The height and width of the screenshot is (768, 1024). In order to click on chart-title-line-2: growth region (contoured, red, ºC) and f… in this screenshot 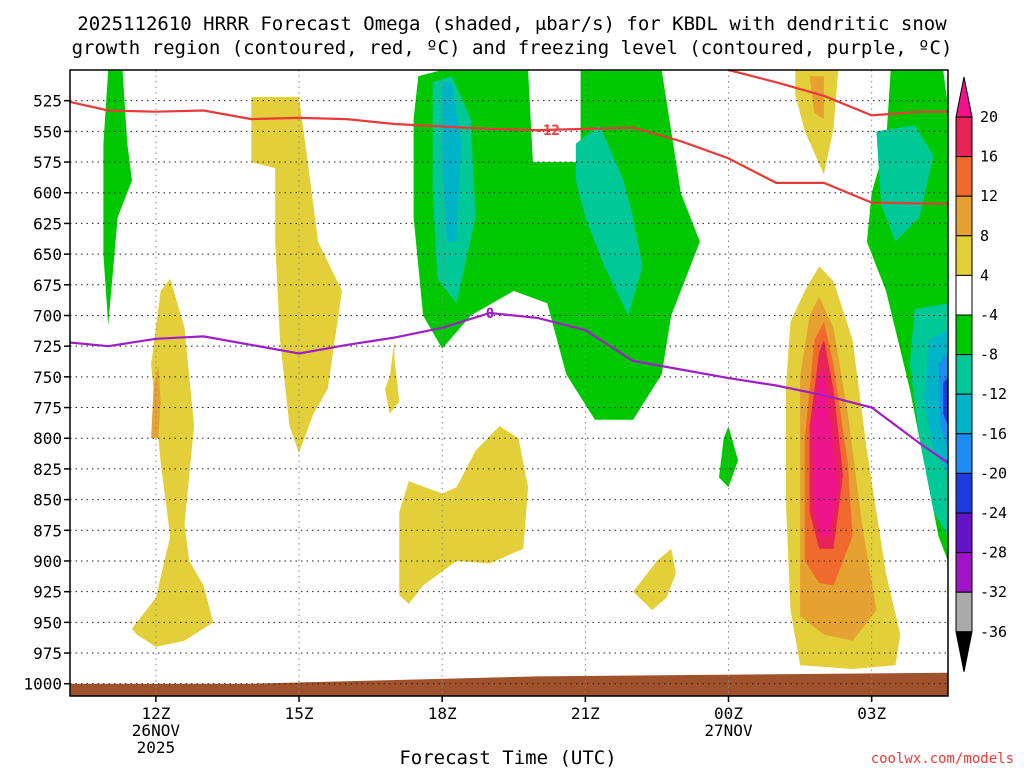, I will do `click(512, 48)`.